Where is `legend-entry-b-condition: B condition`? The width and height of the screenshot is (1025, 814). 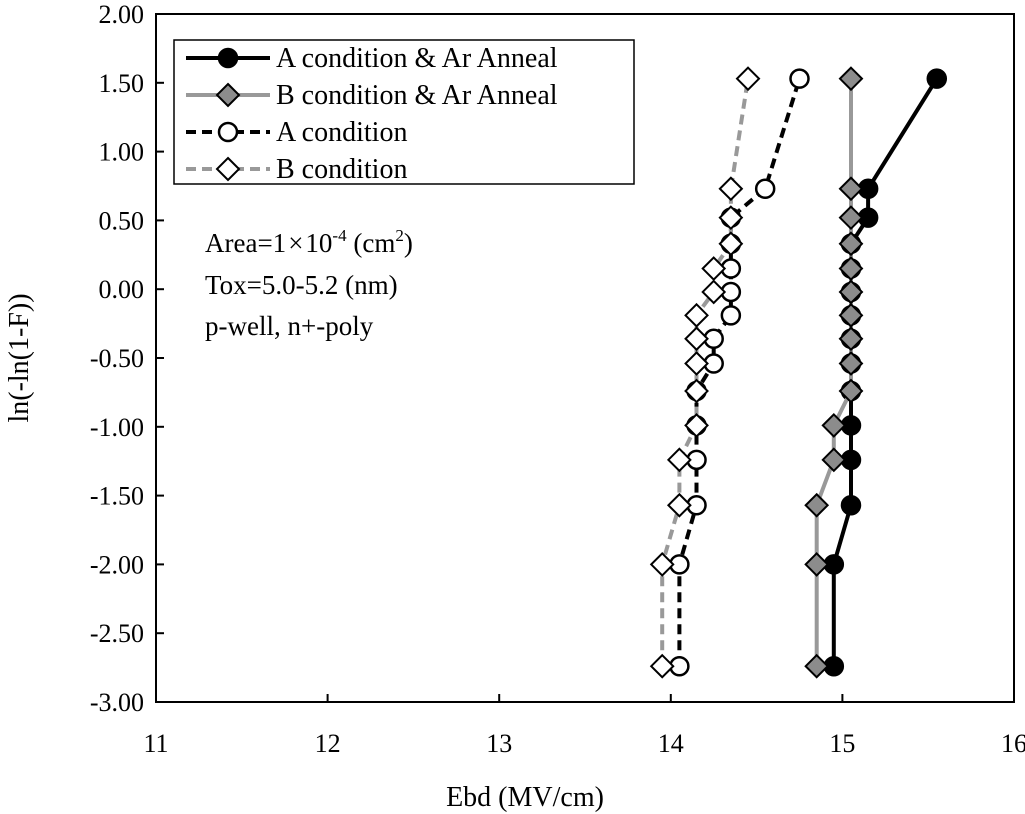
legend-entry-b-condition: B condition is located at coordinates (296, 169).